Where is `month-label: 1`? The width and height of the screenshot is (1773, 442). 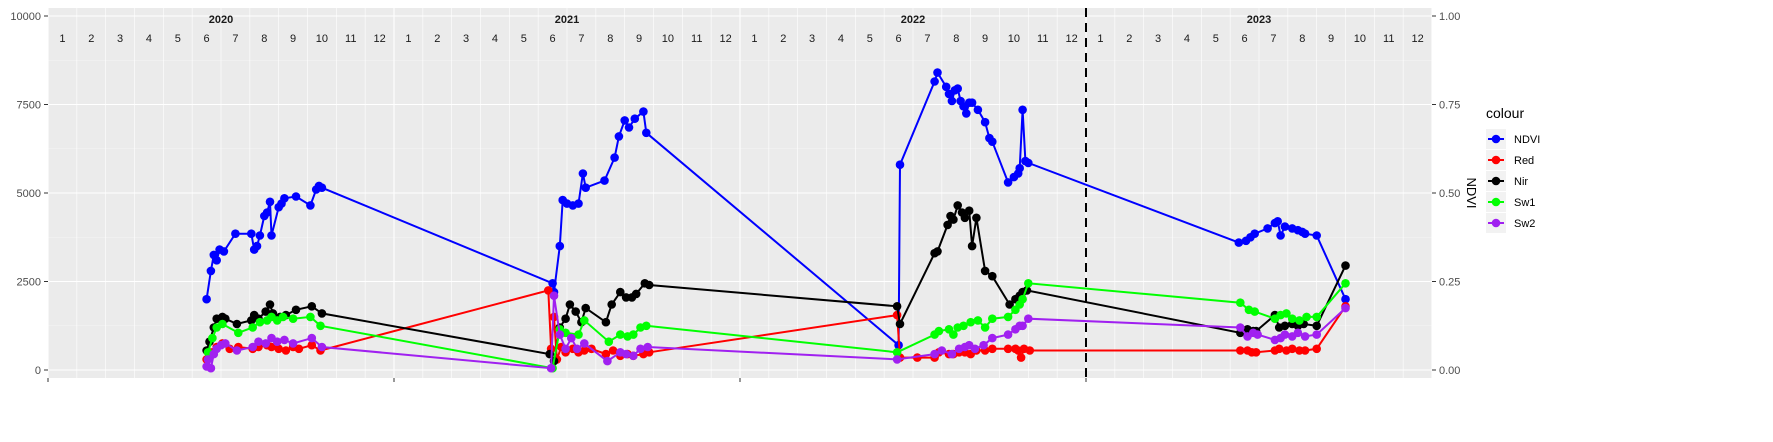 month-label: 1 is located at coordinates (408, 39).